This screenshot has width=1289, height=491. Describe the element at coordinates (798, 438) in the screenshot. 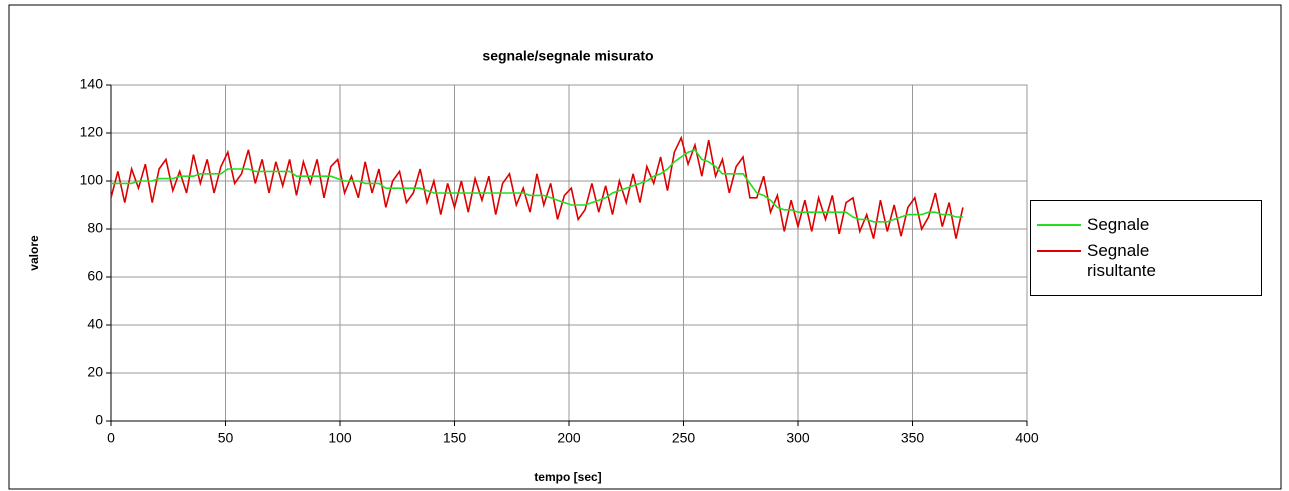

I see `x-tick-label: 300` at that location.